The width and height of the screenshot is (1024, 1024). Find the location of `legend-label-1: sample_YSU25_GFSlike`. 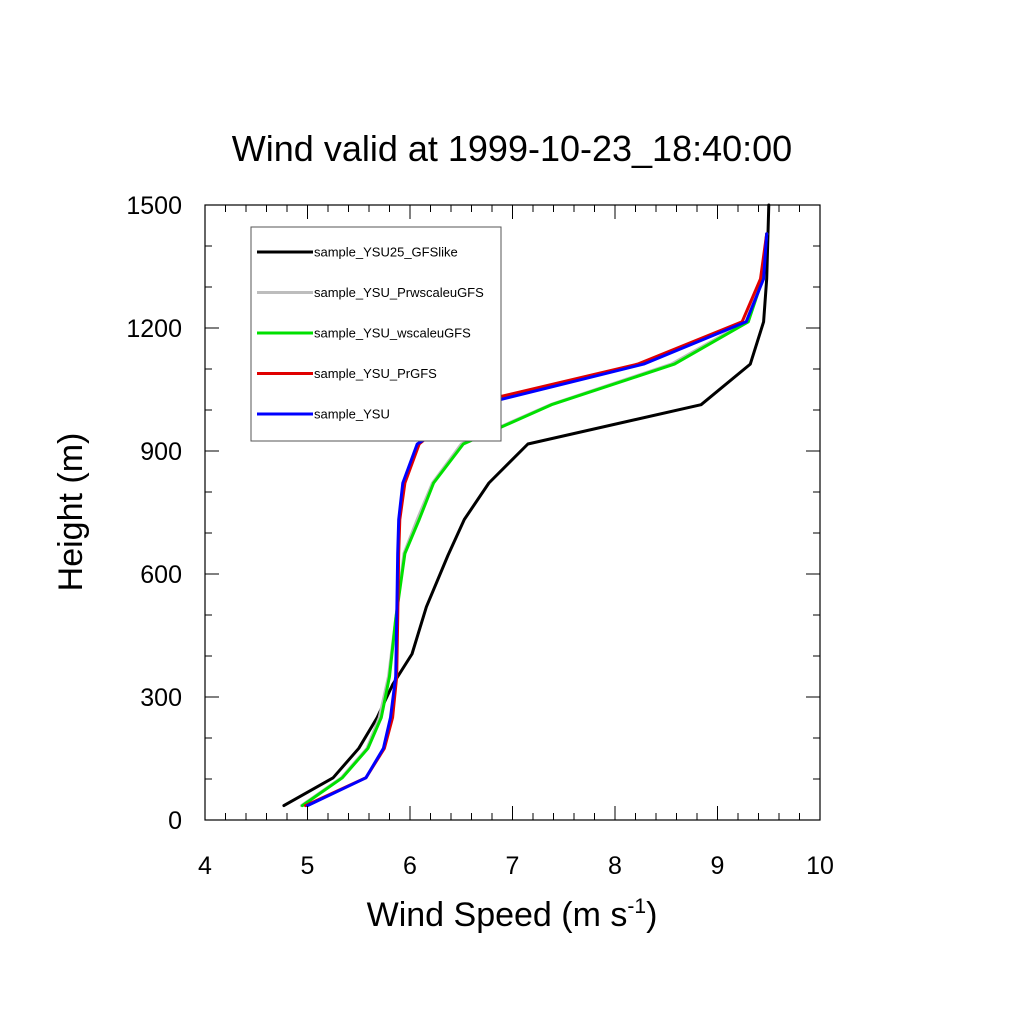

legend-label-1: sample_YSU25_GFSlike is located at coordinates (386, 252).